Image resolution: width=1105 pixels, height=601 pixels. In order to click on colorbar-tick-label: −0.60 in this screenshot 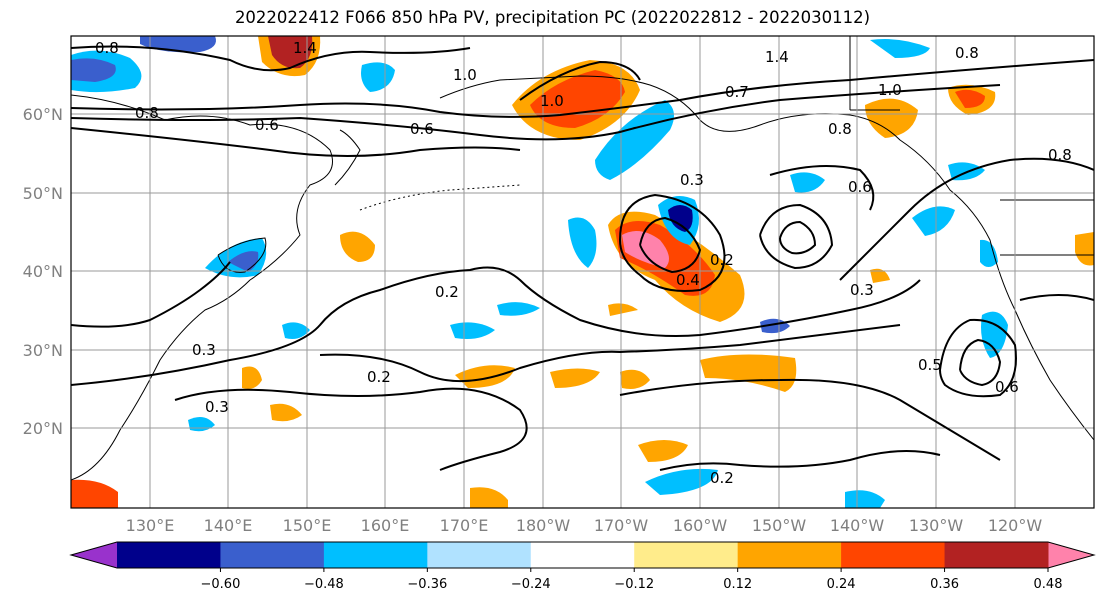, I will do `click(221, 584)`.